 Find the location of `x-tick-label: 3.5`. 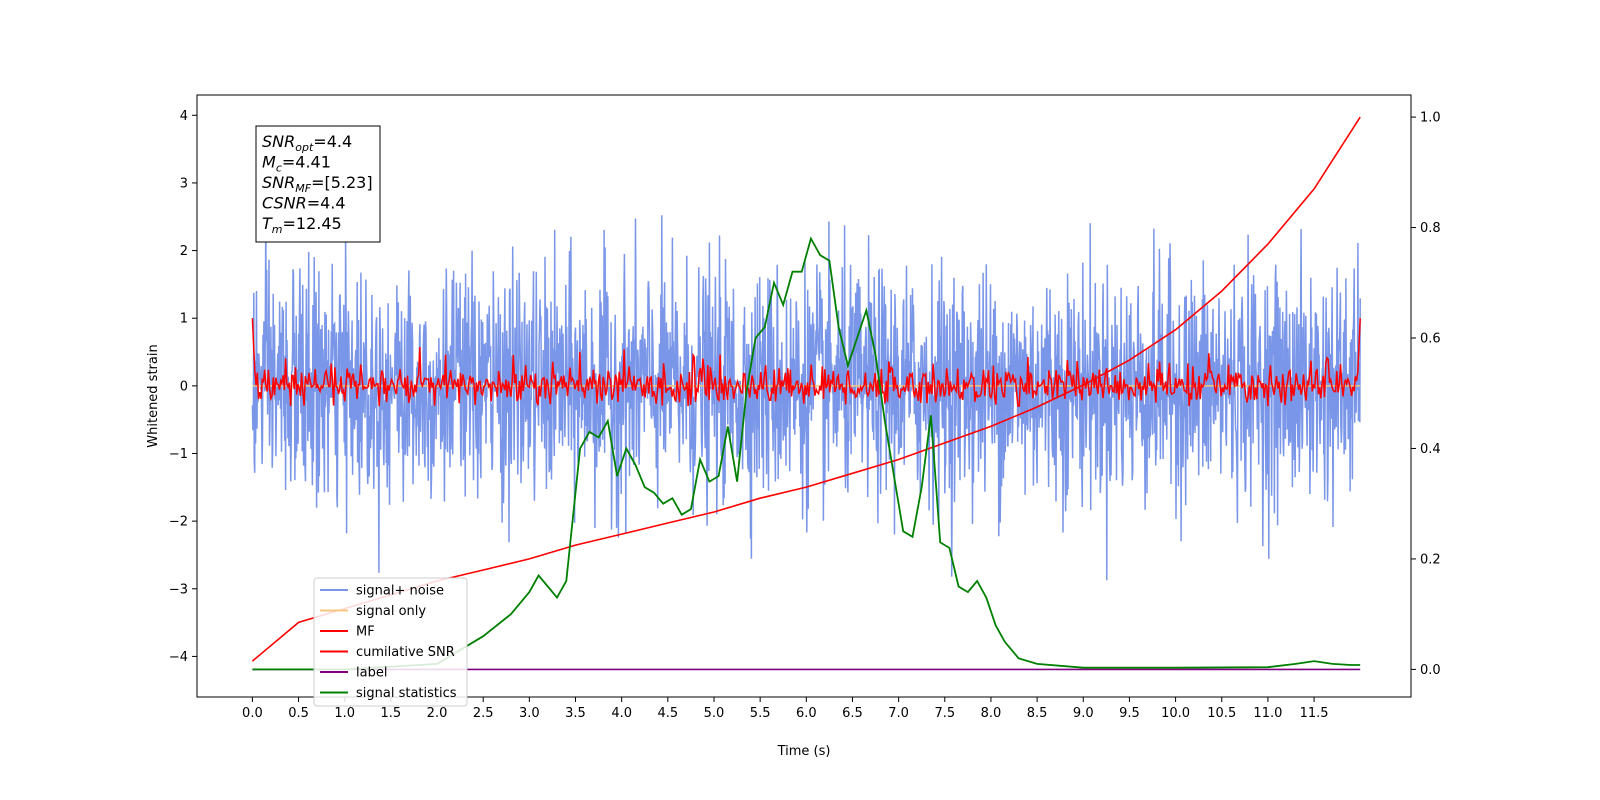

x-tick-label: 3.5 is located at coordinates (575, 713).